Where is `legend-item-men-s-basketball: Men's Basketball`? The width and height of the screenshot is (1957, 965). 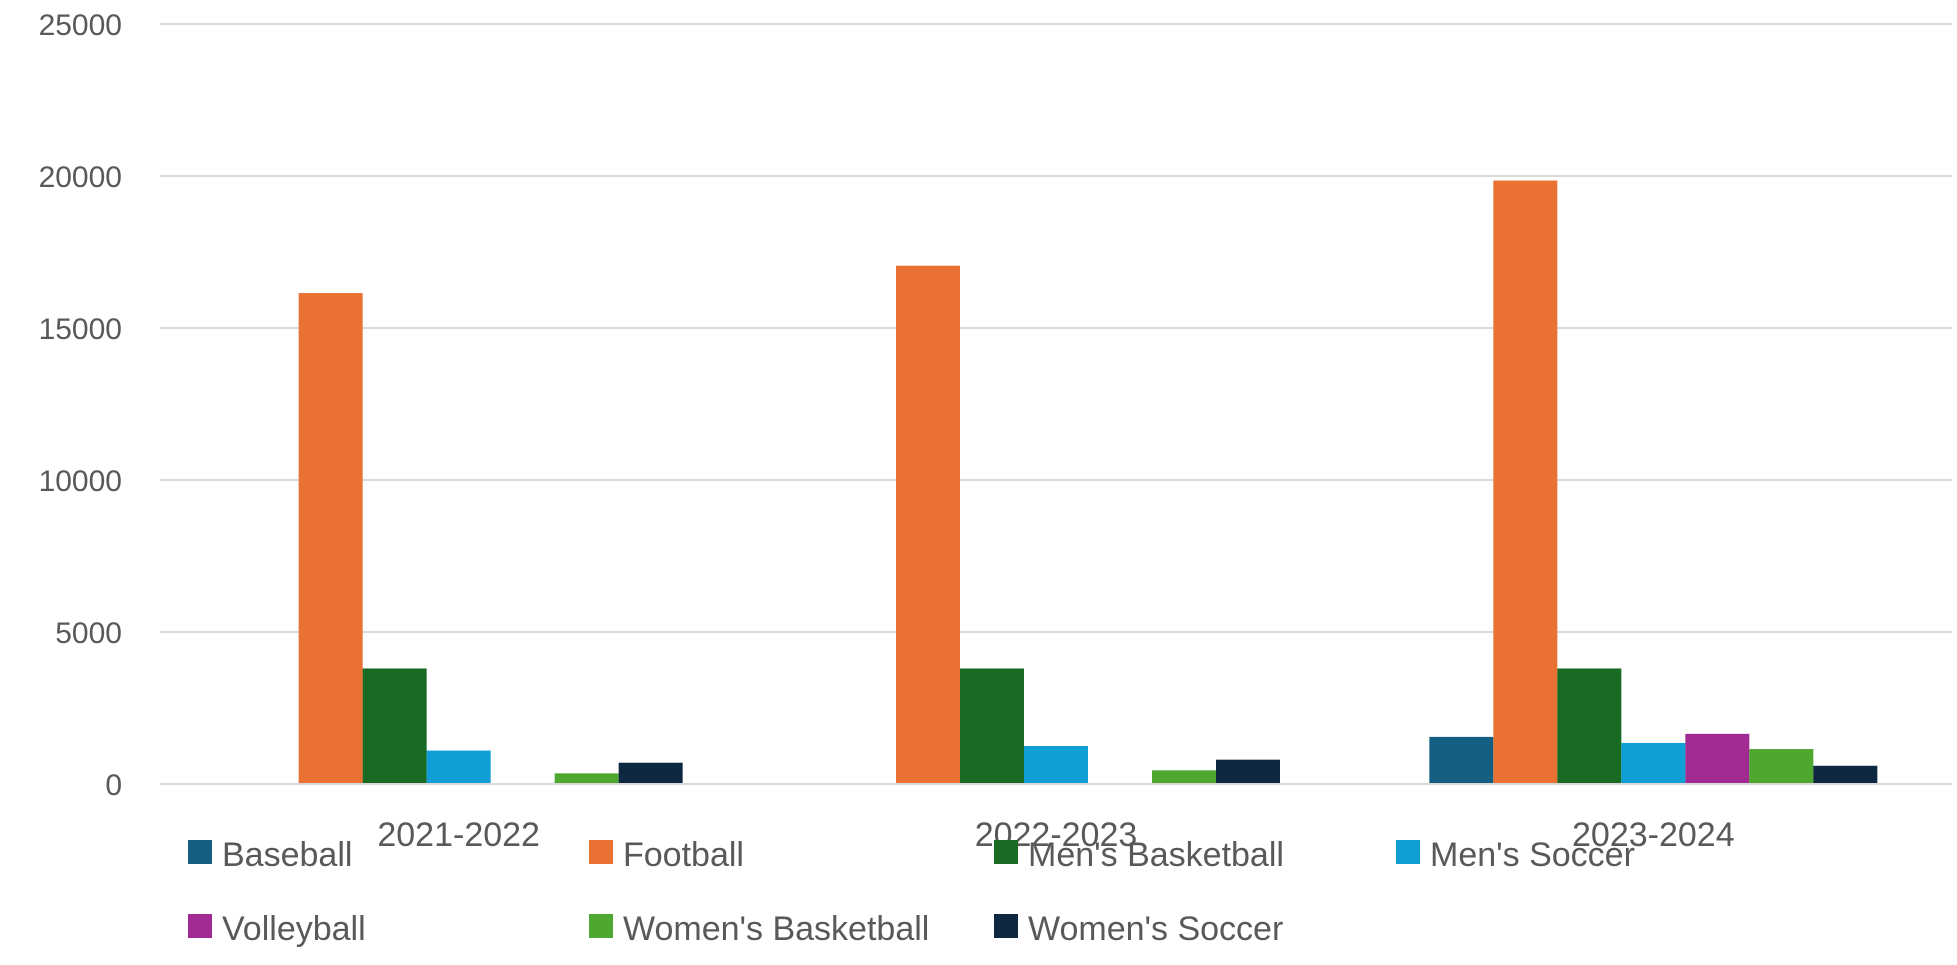
legend-item-men-s-basketball: Men's Basketball is located at coordinates (1139, 855).